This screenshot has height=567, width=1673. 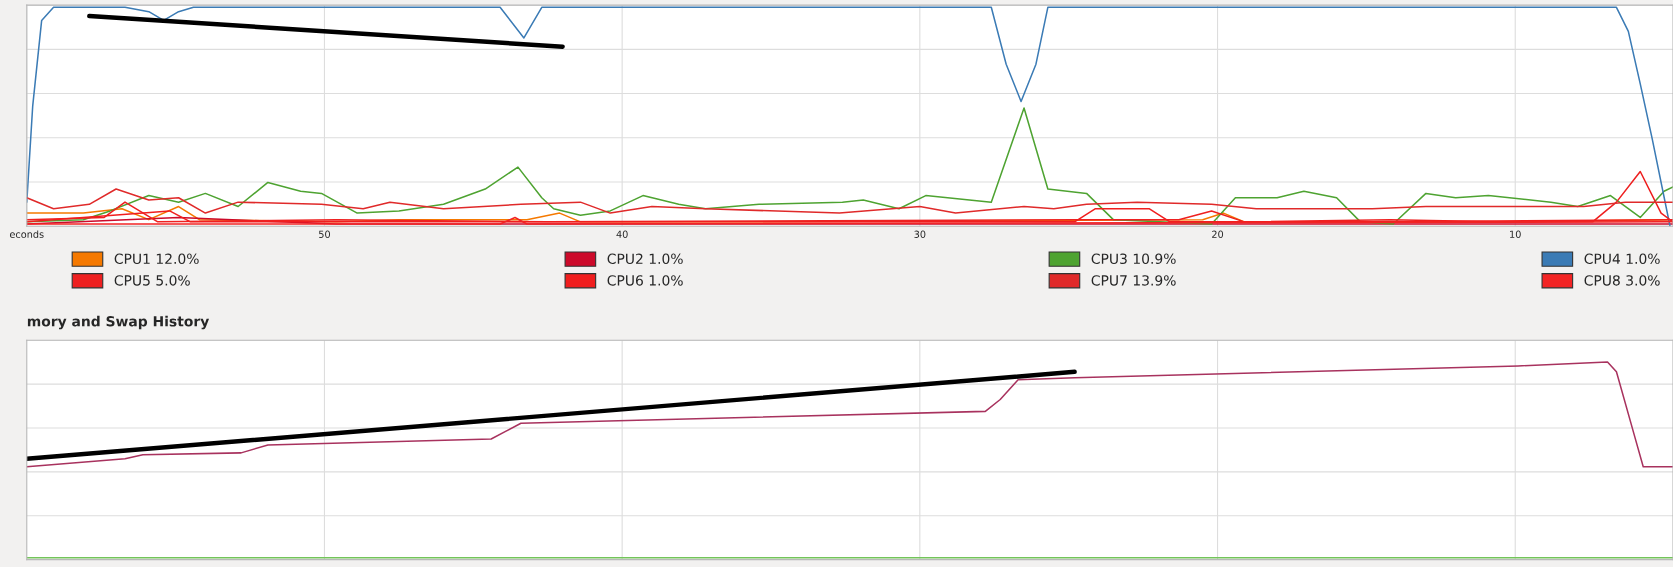 I want to click on chart-title: mory and Swap History, so click(x=118, y=322).